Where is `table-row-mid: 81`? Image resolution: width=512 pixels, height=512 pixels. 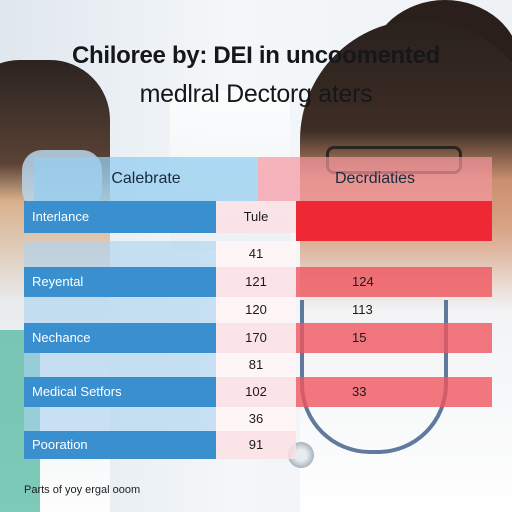
table-row-mid: 81 is located at coordinates (256, 365).